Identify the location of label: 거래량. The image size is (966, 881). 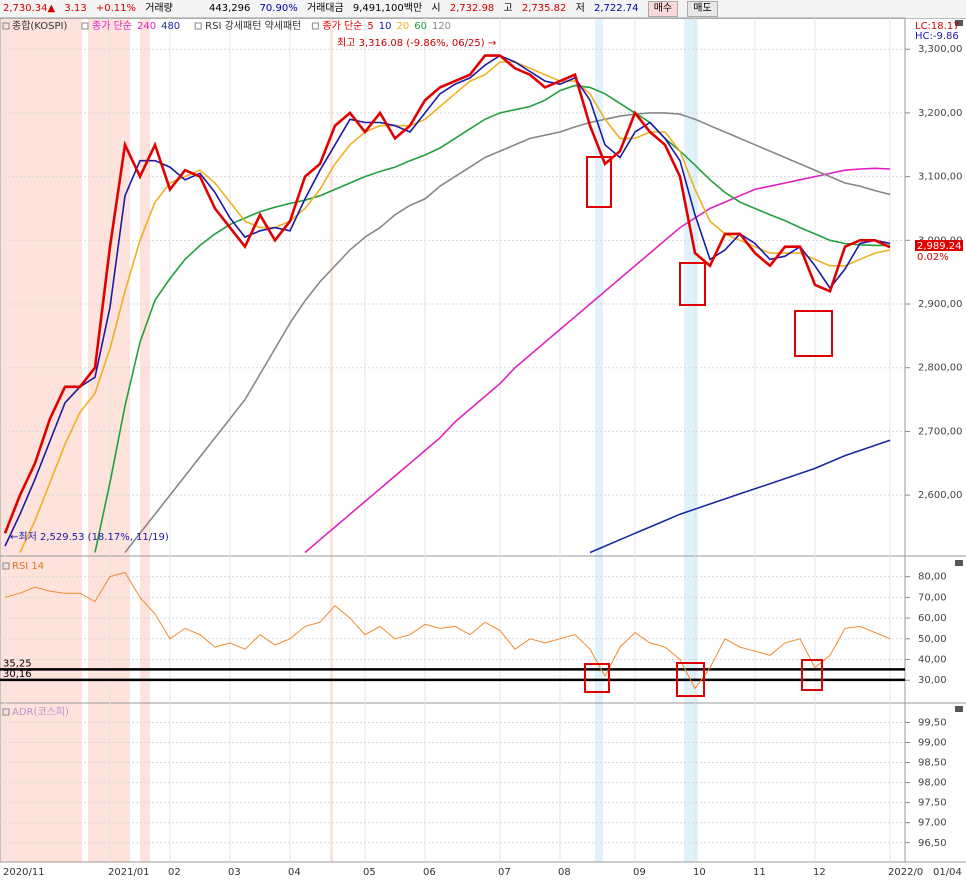
(159, 8).